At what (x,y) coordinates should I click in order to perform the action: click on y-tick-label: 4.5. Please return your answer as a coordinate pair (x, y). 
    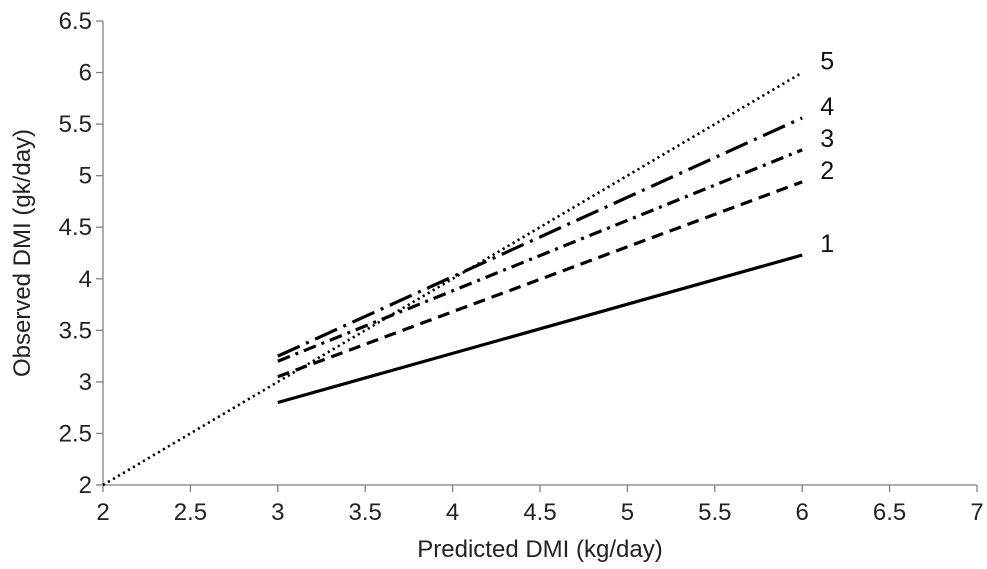
    Looking at the image, I should click on (75, 227).